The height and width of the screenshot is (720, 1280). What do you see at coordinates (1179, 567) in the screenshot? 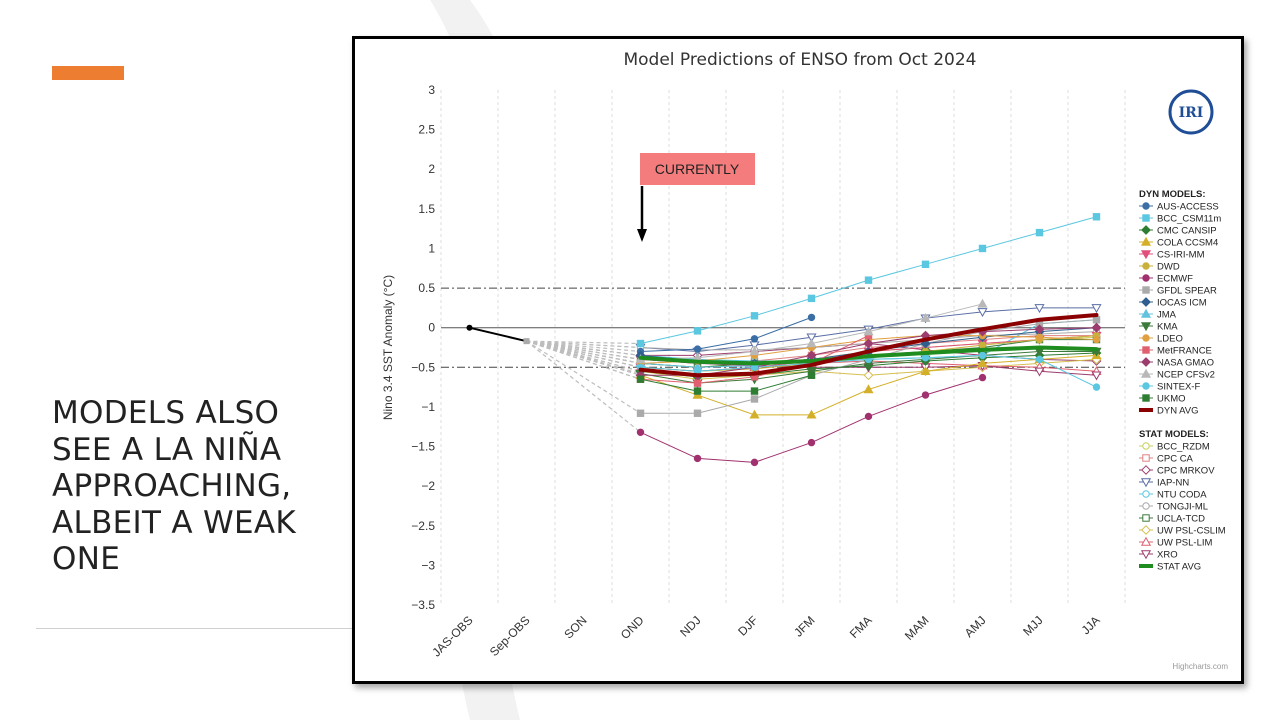
I see `legend-label: STAT AVG` at bounding box center [1179, 567].